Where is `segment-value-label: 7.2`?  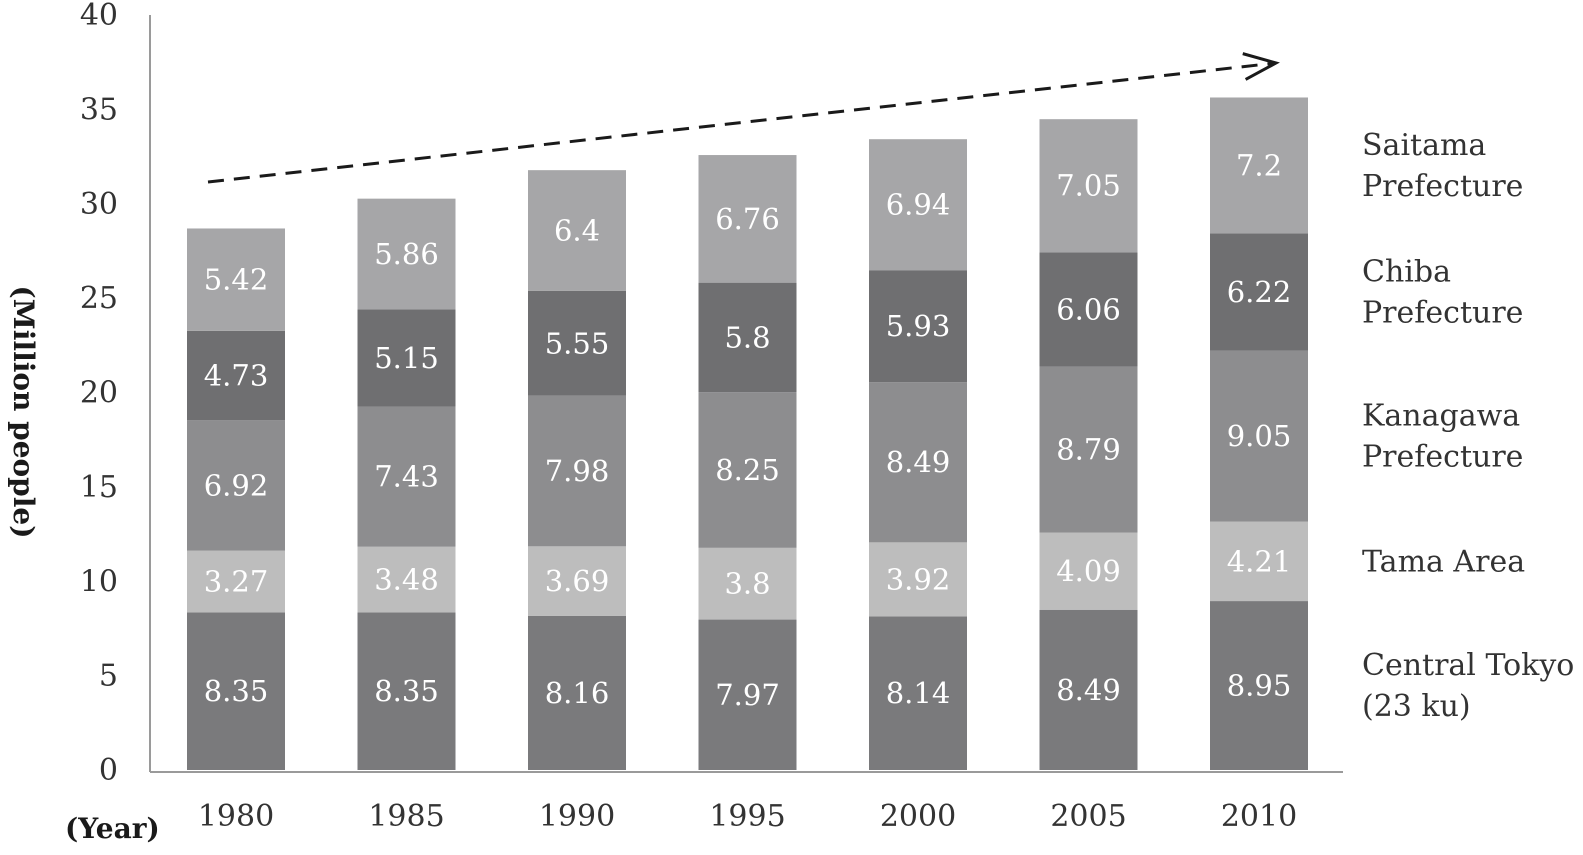
segment-value-label: 7.2 is located at coordinates (1259, 165).